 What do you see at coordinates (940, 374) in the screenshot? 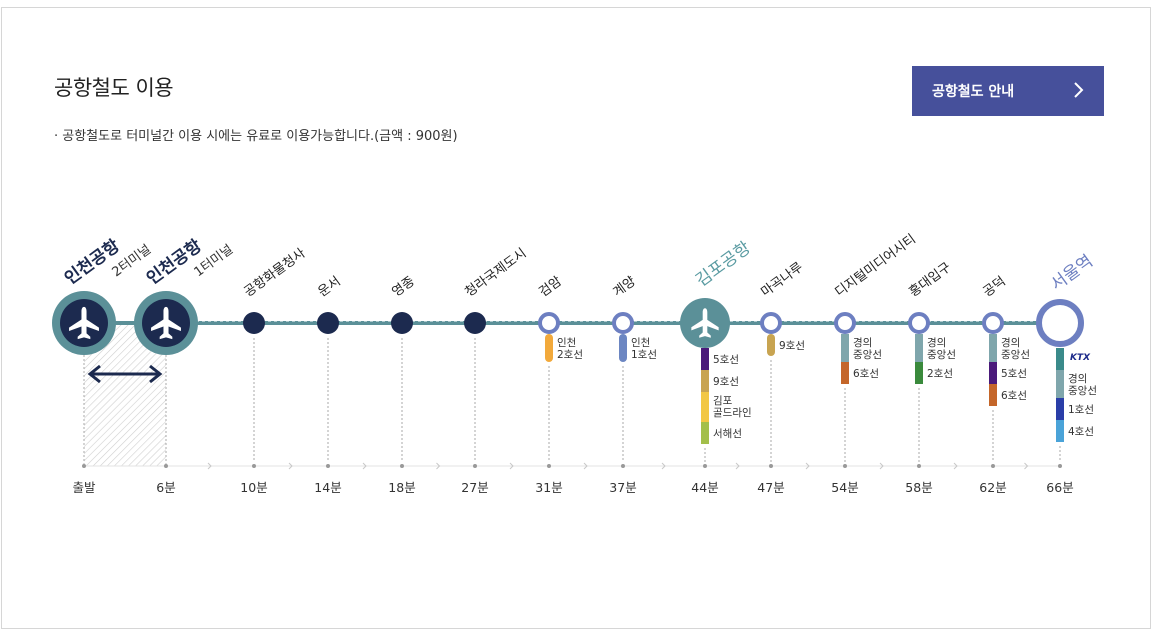
I see `line-label: 2호선` at bounding box center [940, 374].